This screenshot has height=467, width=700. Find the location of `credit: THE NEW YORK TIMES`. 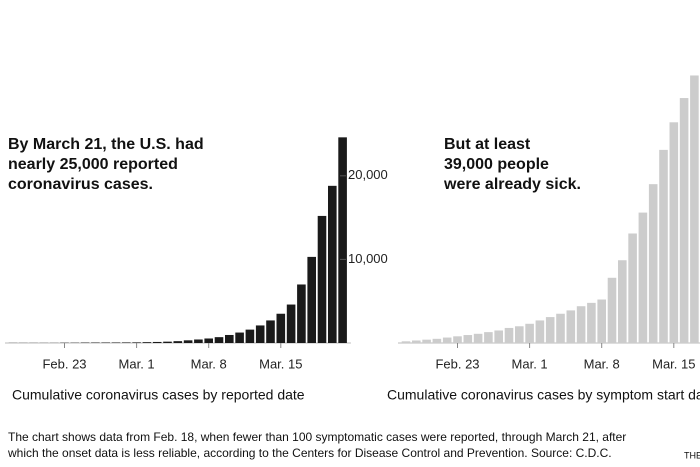

credit: THE NEW YORK TIMES is located at coordinates (692, 455).